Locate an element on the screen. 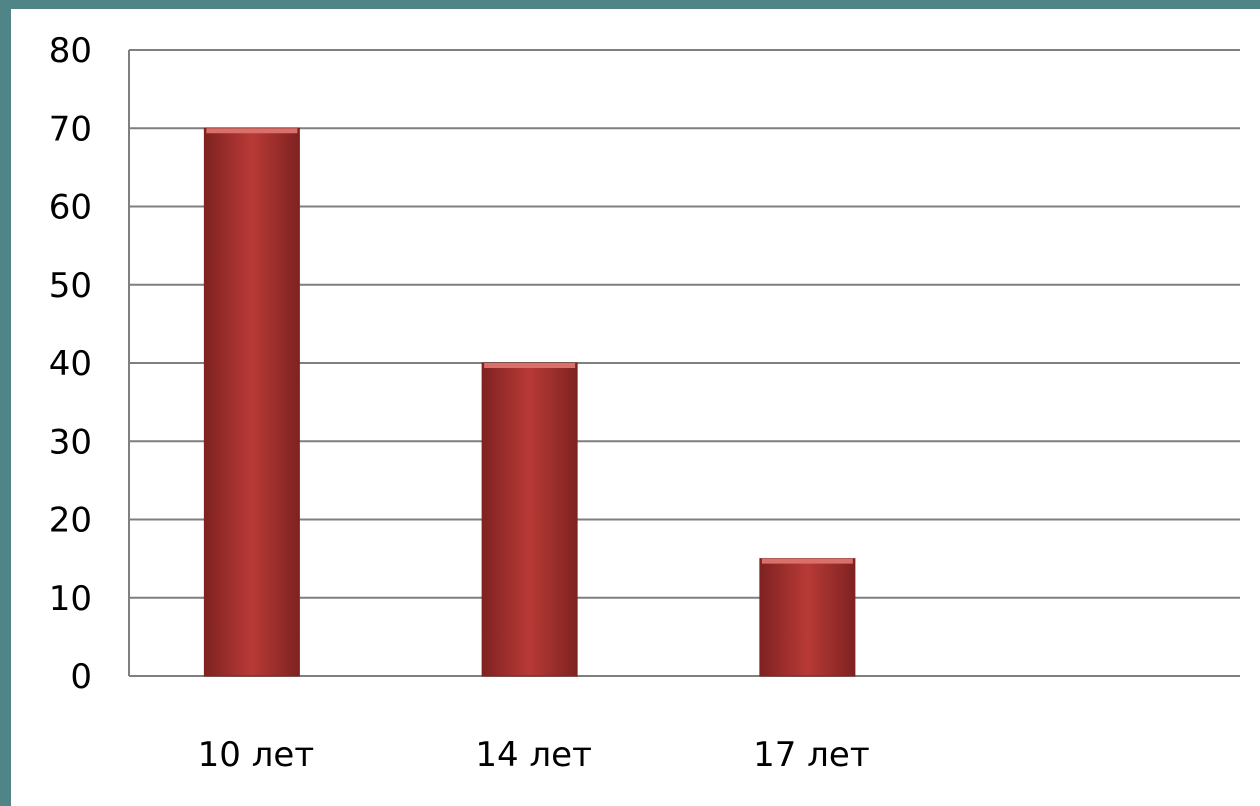 The image size is (1260, 806). y-tick-label: 40 is located at coordinates (70, 364).